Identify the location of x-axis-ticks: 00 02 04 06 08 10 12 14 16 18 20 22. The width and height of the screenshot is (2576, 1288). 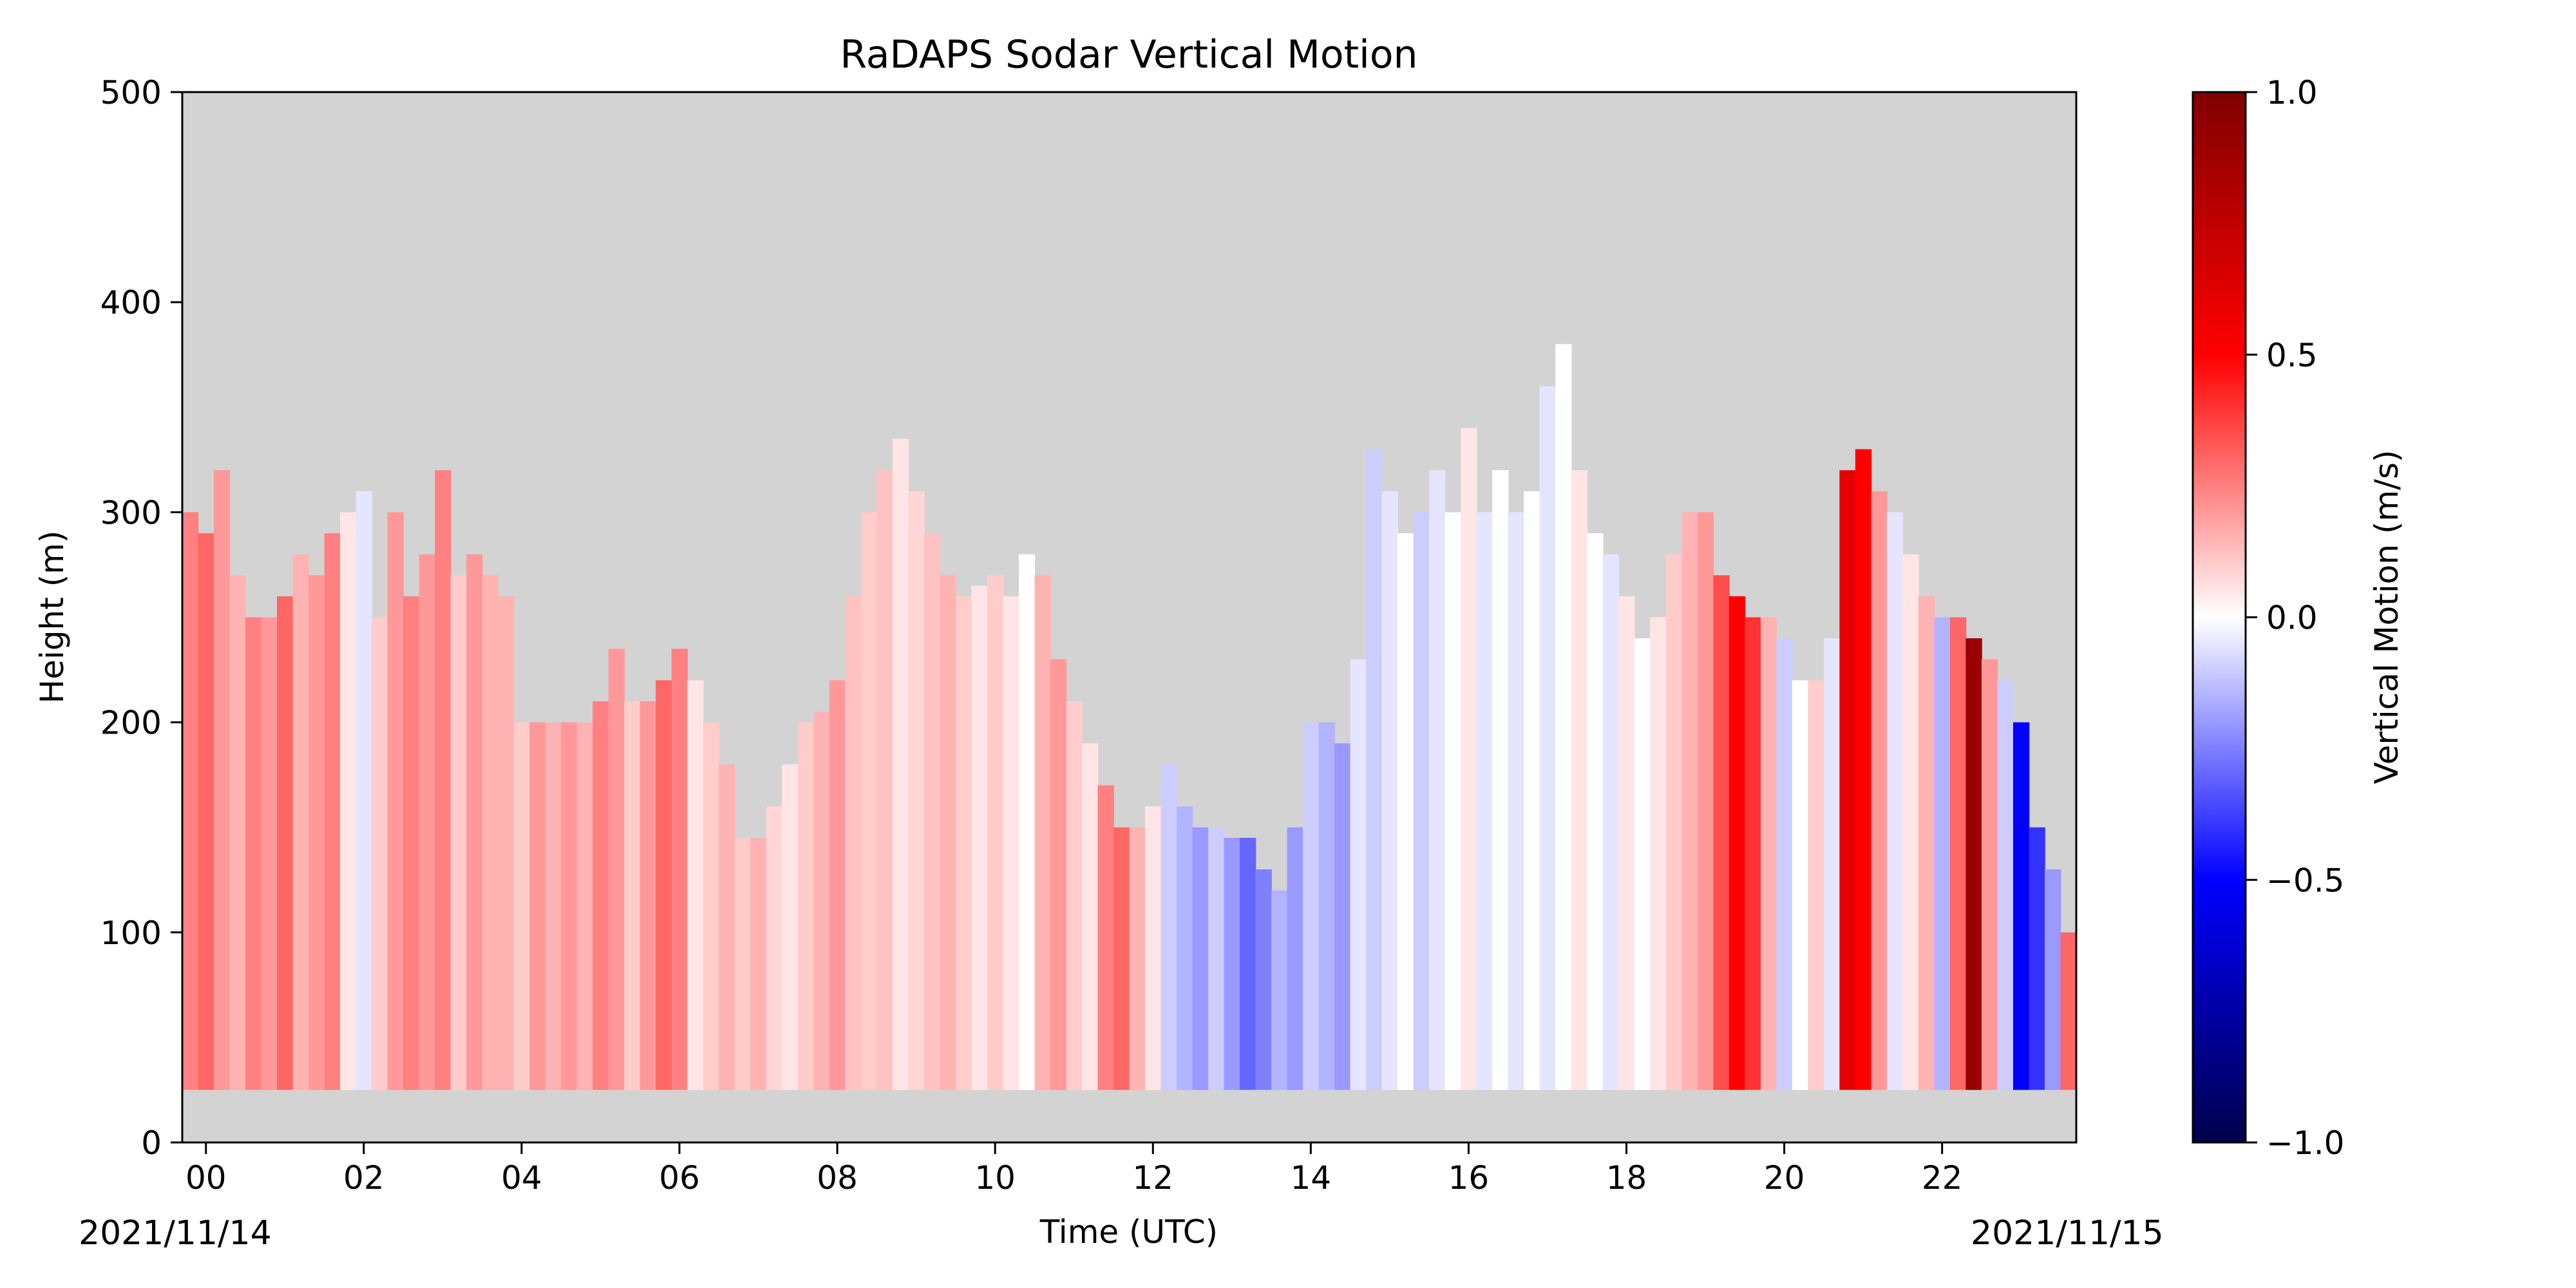
(1074, 1169).